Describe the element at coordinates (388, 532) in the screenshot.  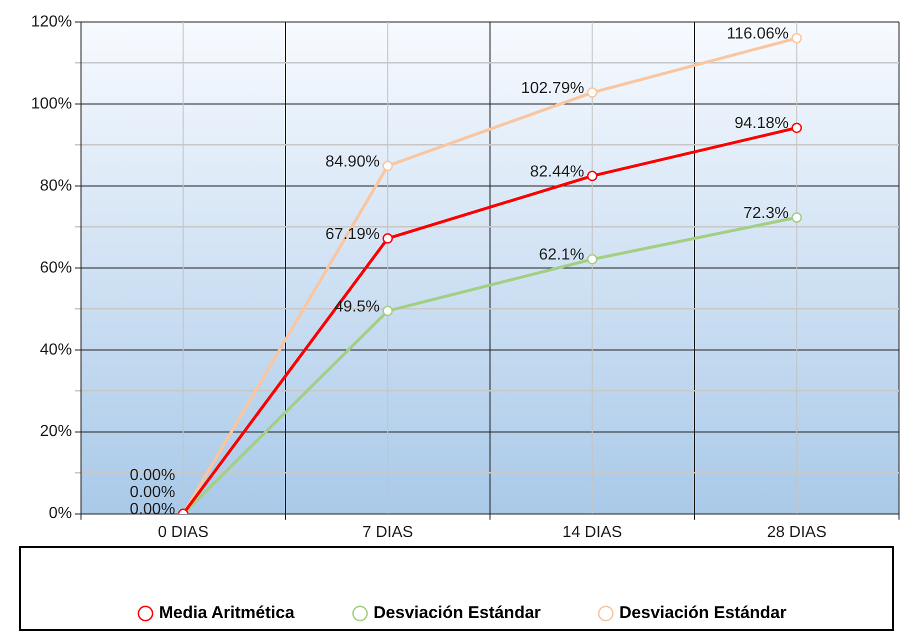
I see `x-tick-label: 7 DIAS` at that location.